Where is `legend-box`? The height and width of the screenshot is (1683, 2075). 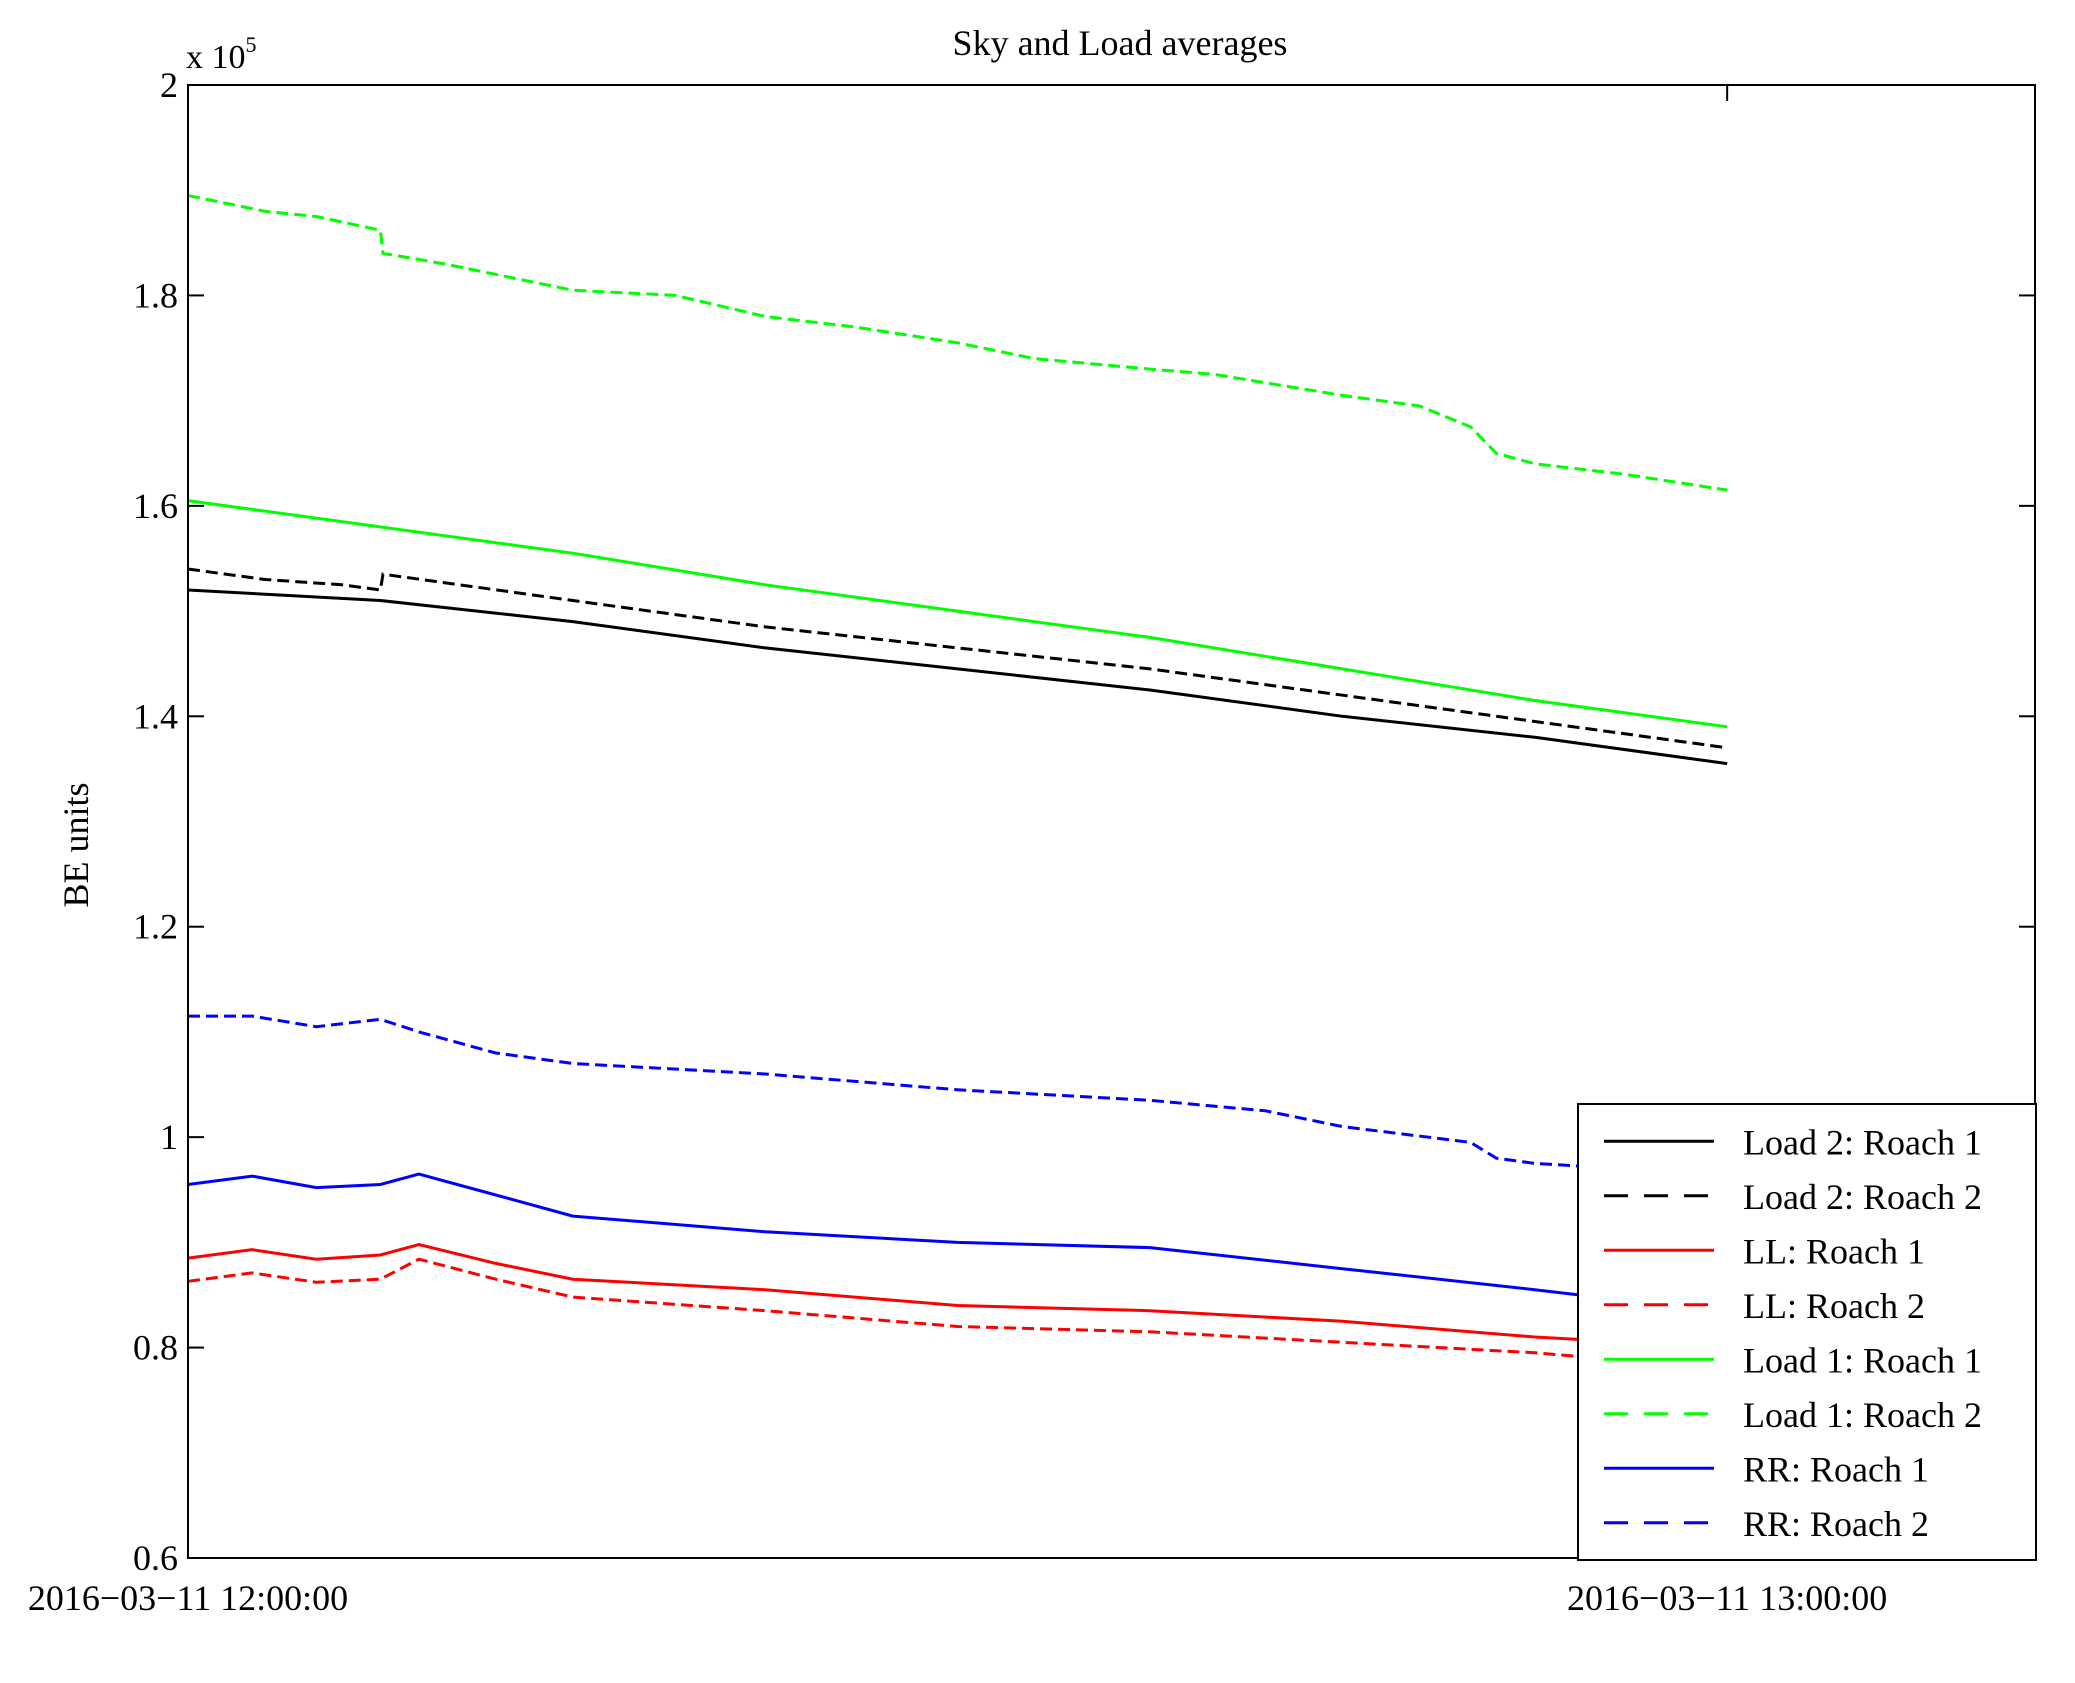 legend-box is located at coordinates (1807, 1332).